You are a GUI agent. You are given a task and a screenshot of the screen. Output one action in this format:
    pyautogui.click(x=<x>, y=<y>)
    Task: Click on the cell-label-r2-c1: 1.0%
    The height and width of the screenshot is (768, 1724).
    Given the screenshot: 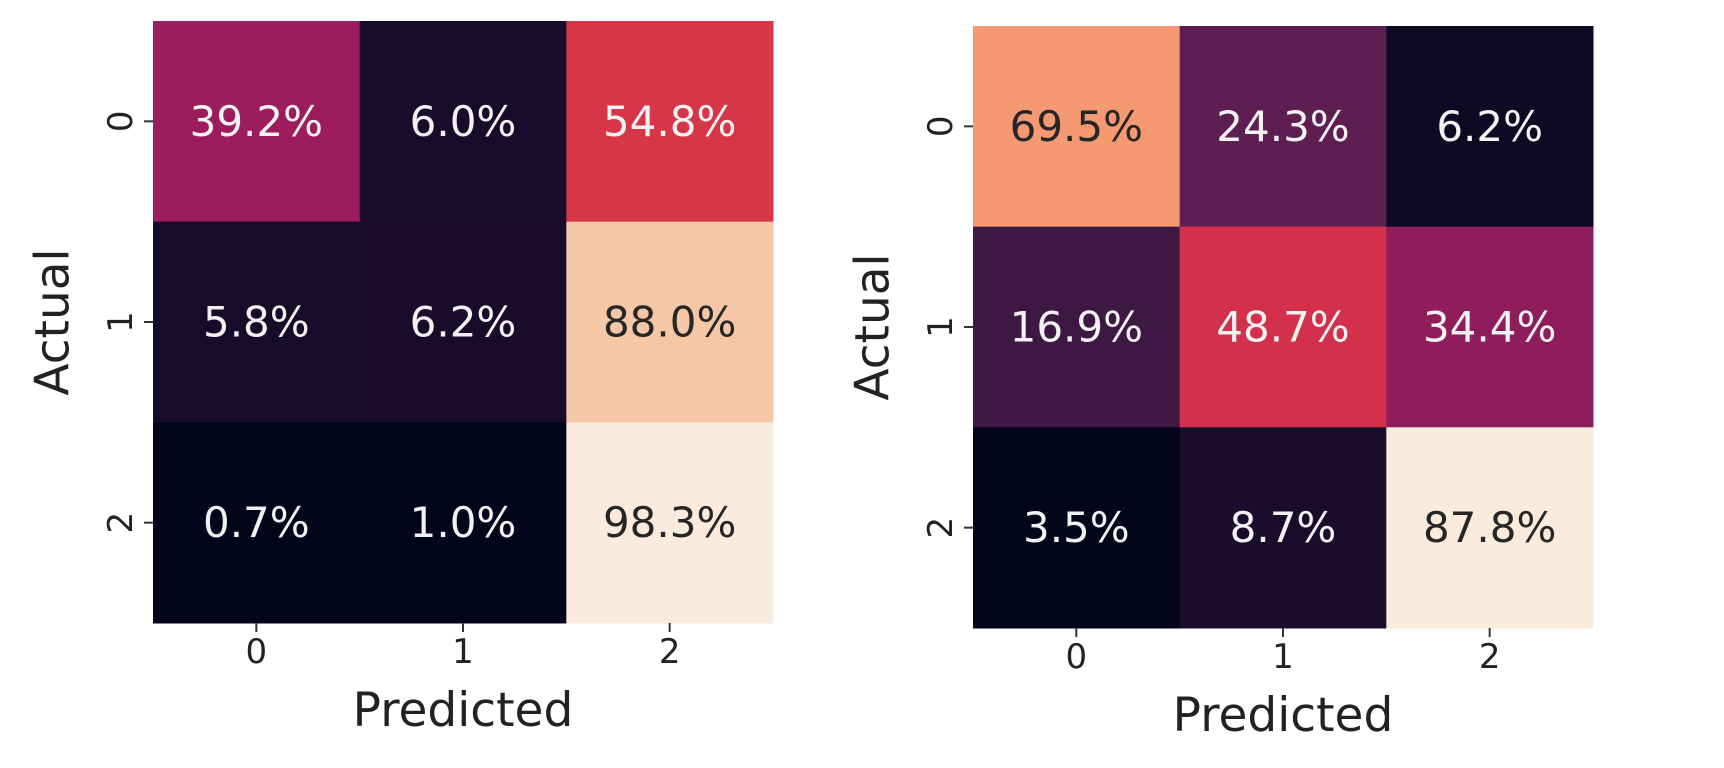 What is the action you would take?
    pyautogui.click(x=463, y=522)
    